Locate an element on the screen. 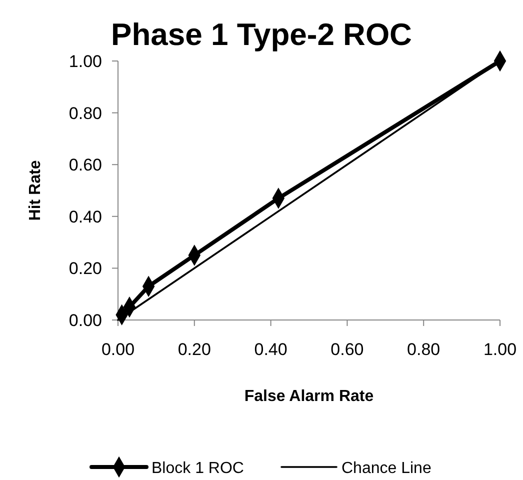 The width and height of the screenshot is (523, 480). y-tick-label: 1.00 is located at coordinates (85, 61).